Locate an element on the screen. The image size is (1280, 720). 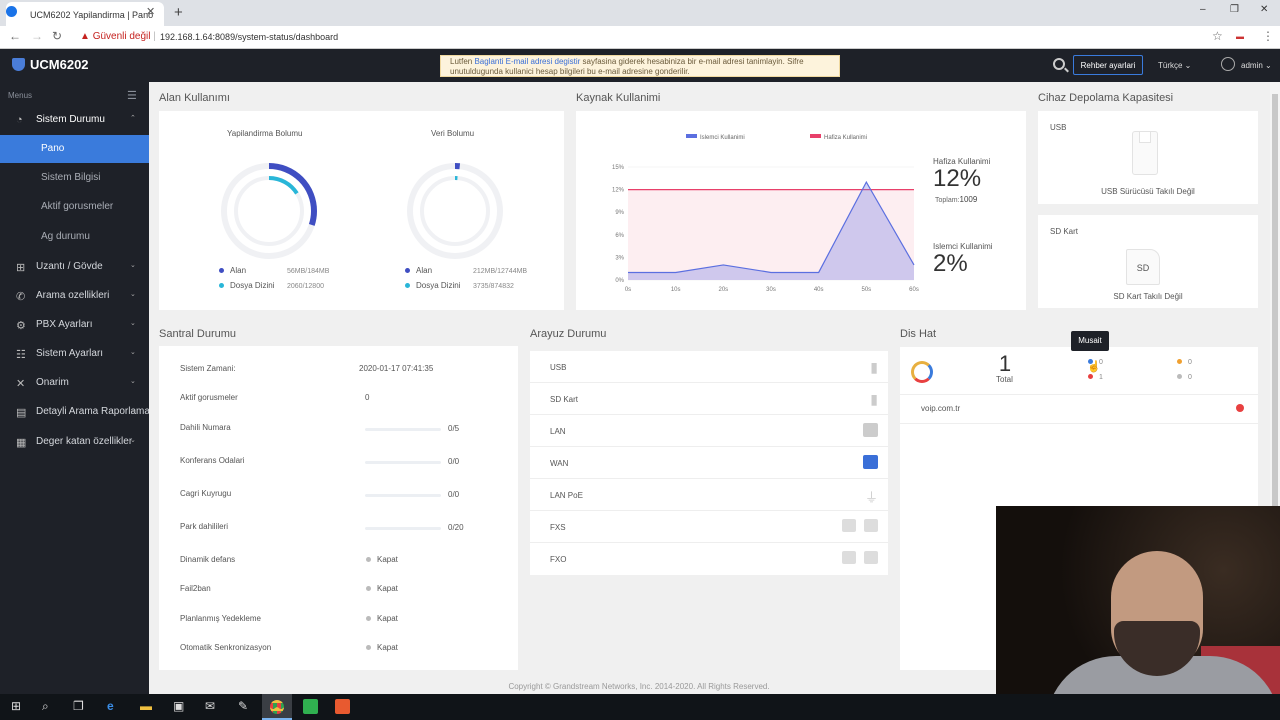
search-icon is located at coordinates (1059, 64).